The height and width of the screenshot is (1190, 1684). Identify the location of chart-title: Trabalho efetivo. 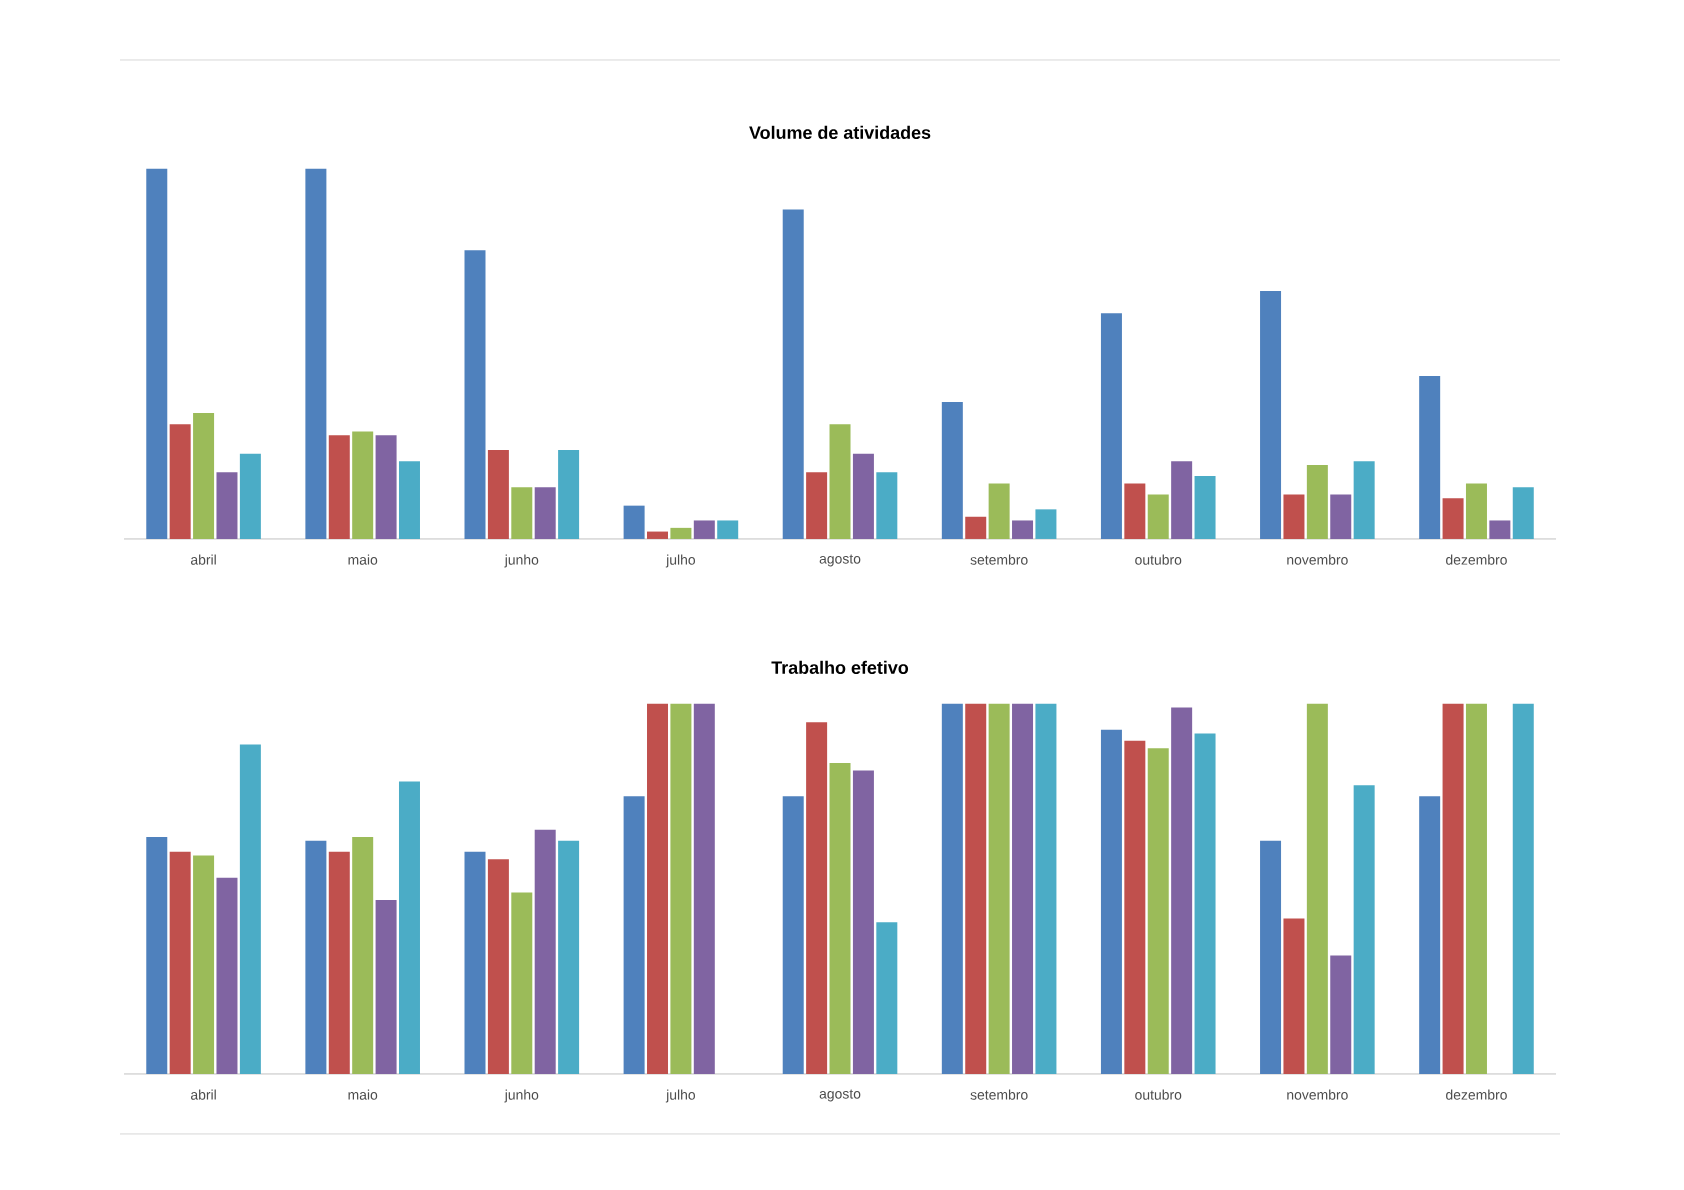
(840, 667).